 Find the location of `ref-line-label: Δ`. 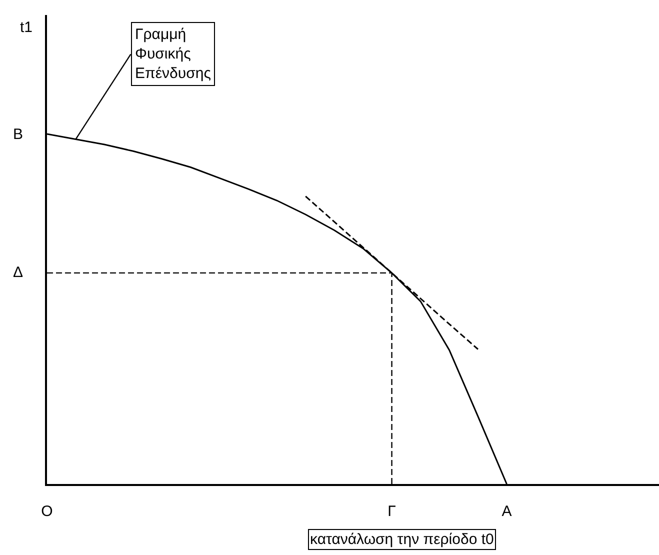

ref-line-label: Δ is located at coordinates (18, 272).